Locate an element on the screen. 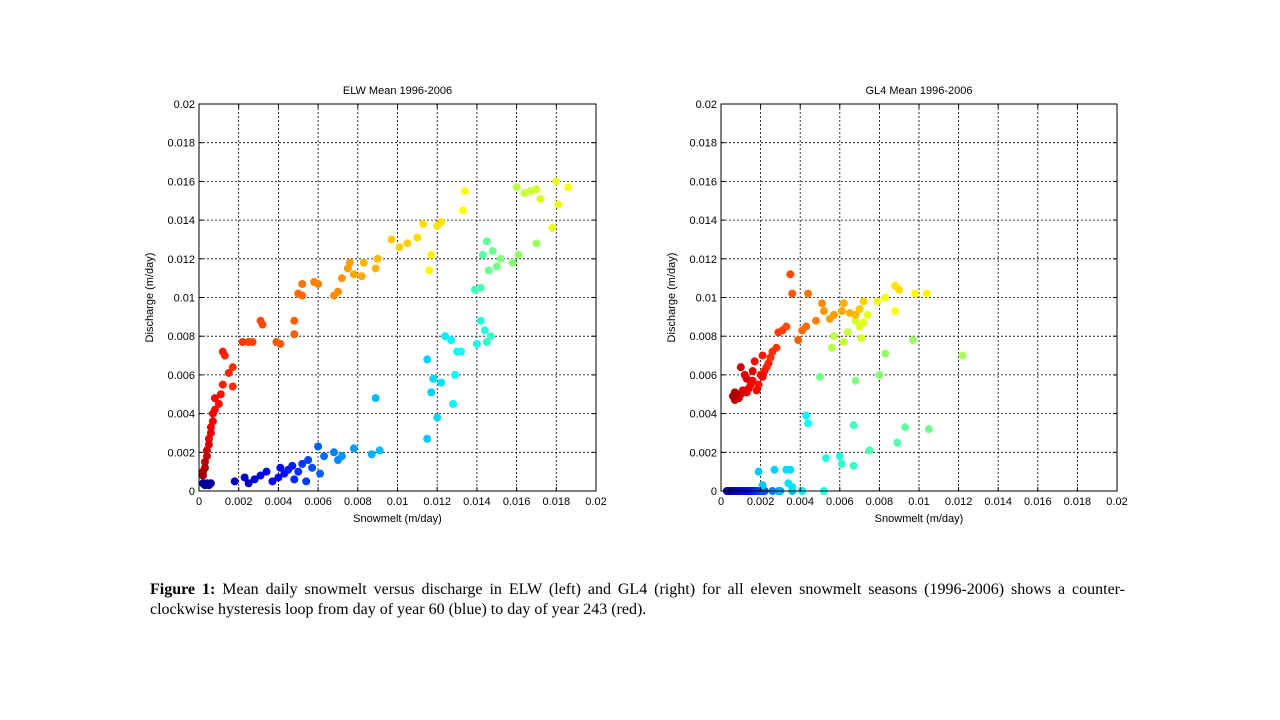 This screenshot has height=720, width=1280. chart-title: GL4 Mean 1996-2006 is located at coordinates (918, 91).